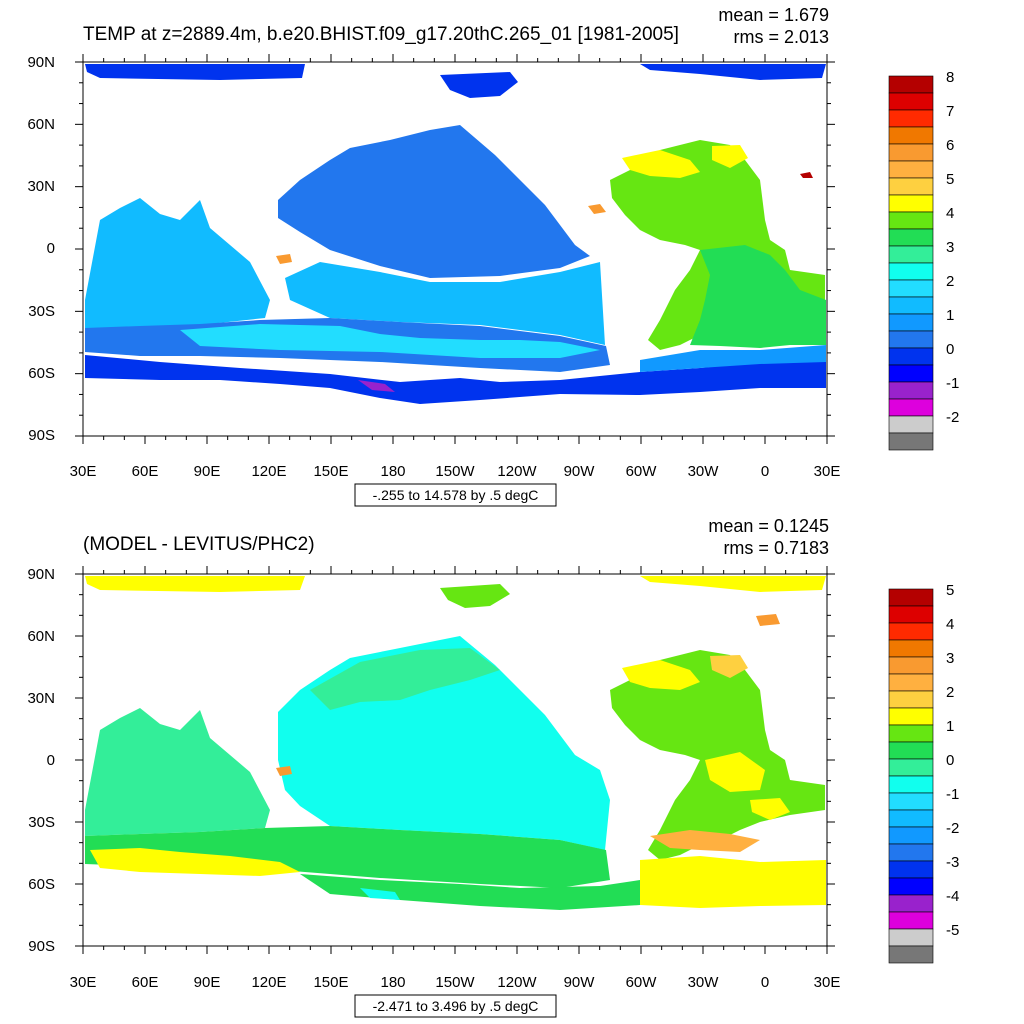  Describe the element at coordinates (735, 772) in the screenshot. I see `region-atlantic-warm-patch` at that location.